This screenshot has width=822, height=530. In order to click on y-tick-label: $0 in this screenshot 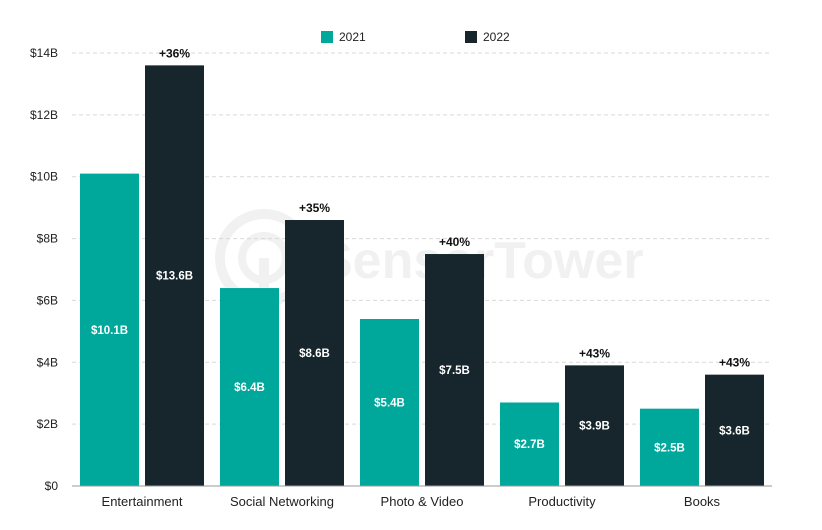, I will do `click(52, 486)`.